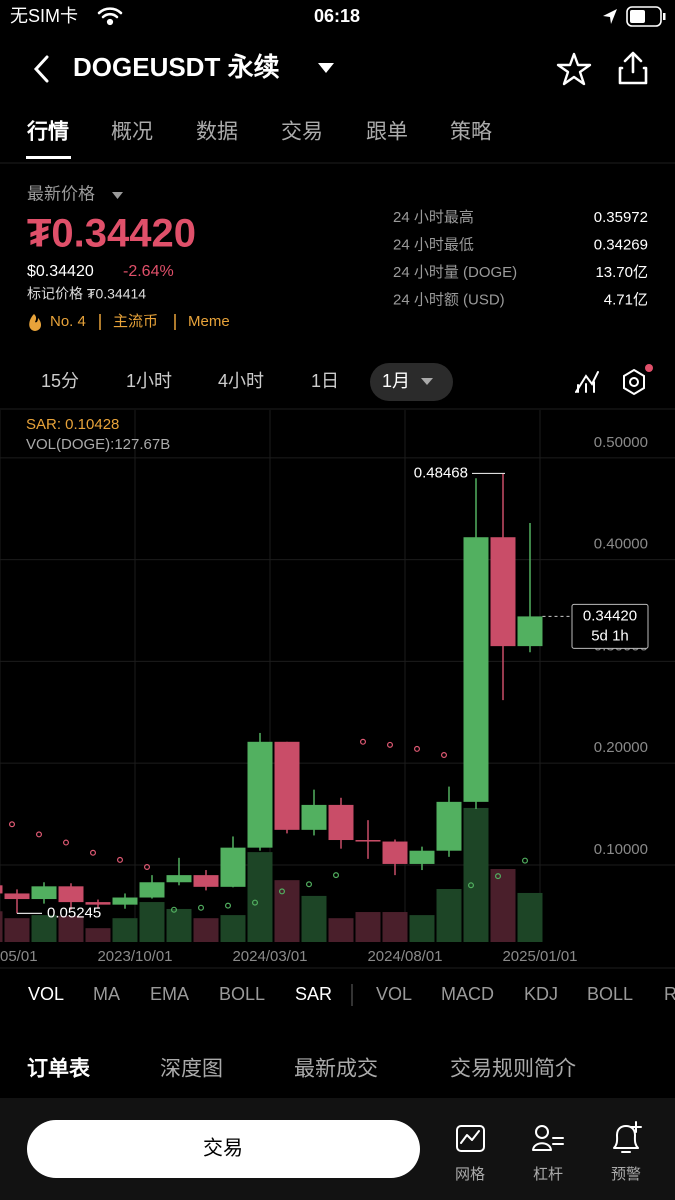 The image size is (675, 1200). I want to click on indicator-tab: SAR, so click(313, 994).